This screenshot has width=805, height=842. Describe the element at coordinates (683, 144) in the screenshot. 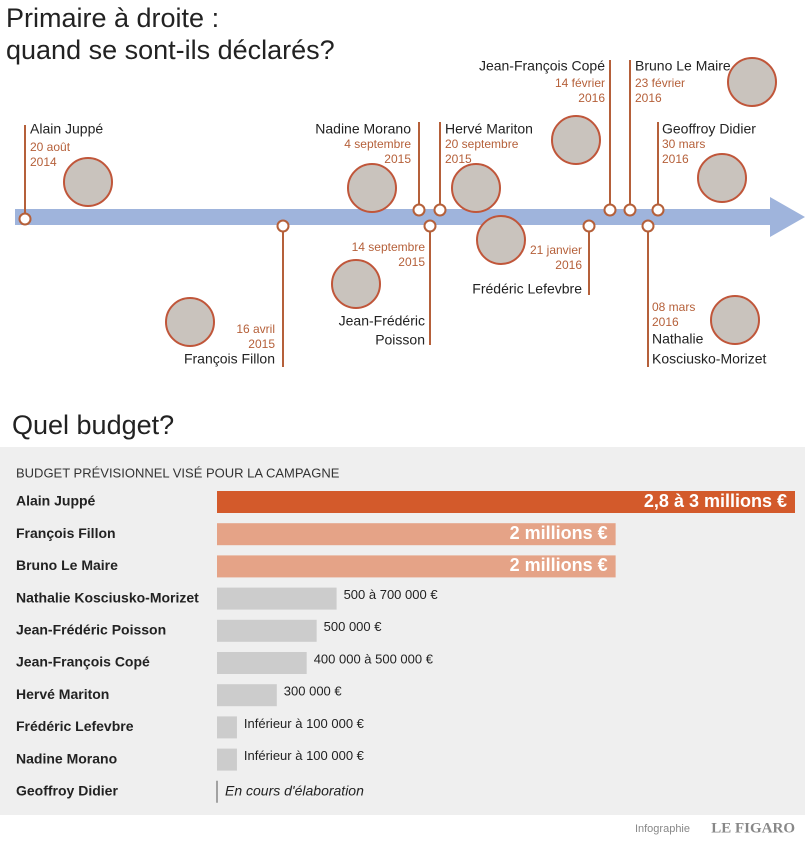

I see `event-date: 30 mars` at that location.